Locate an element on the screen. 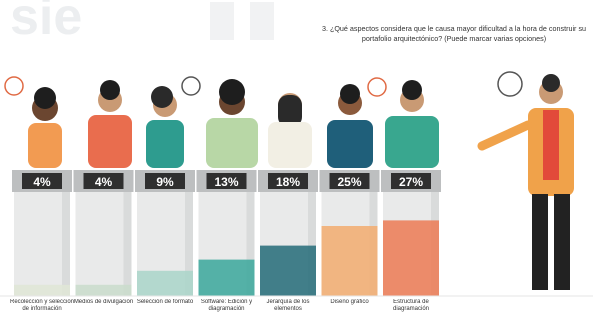  x-label-box: Recolección y selección de información is located at coordinates (42, 305).